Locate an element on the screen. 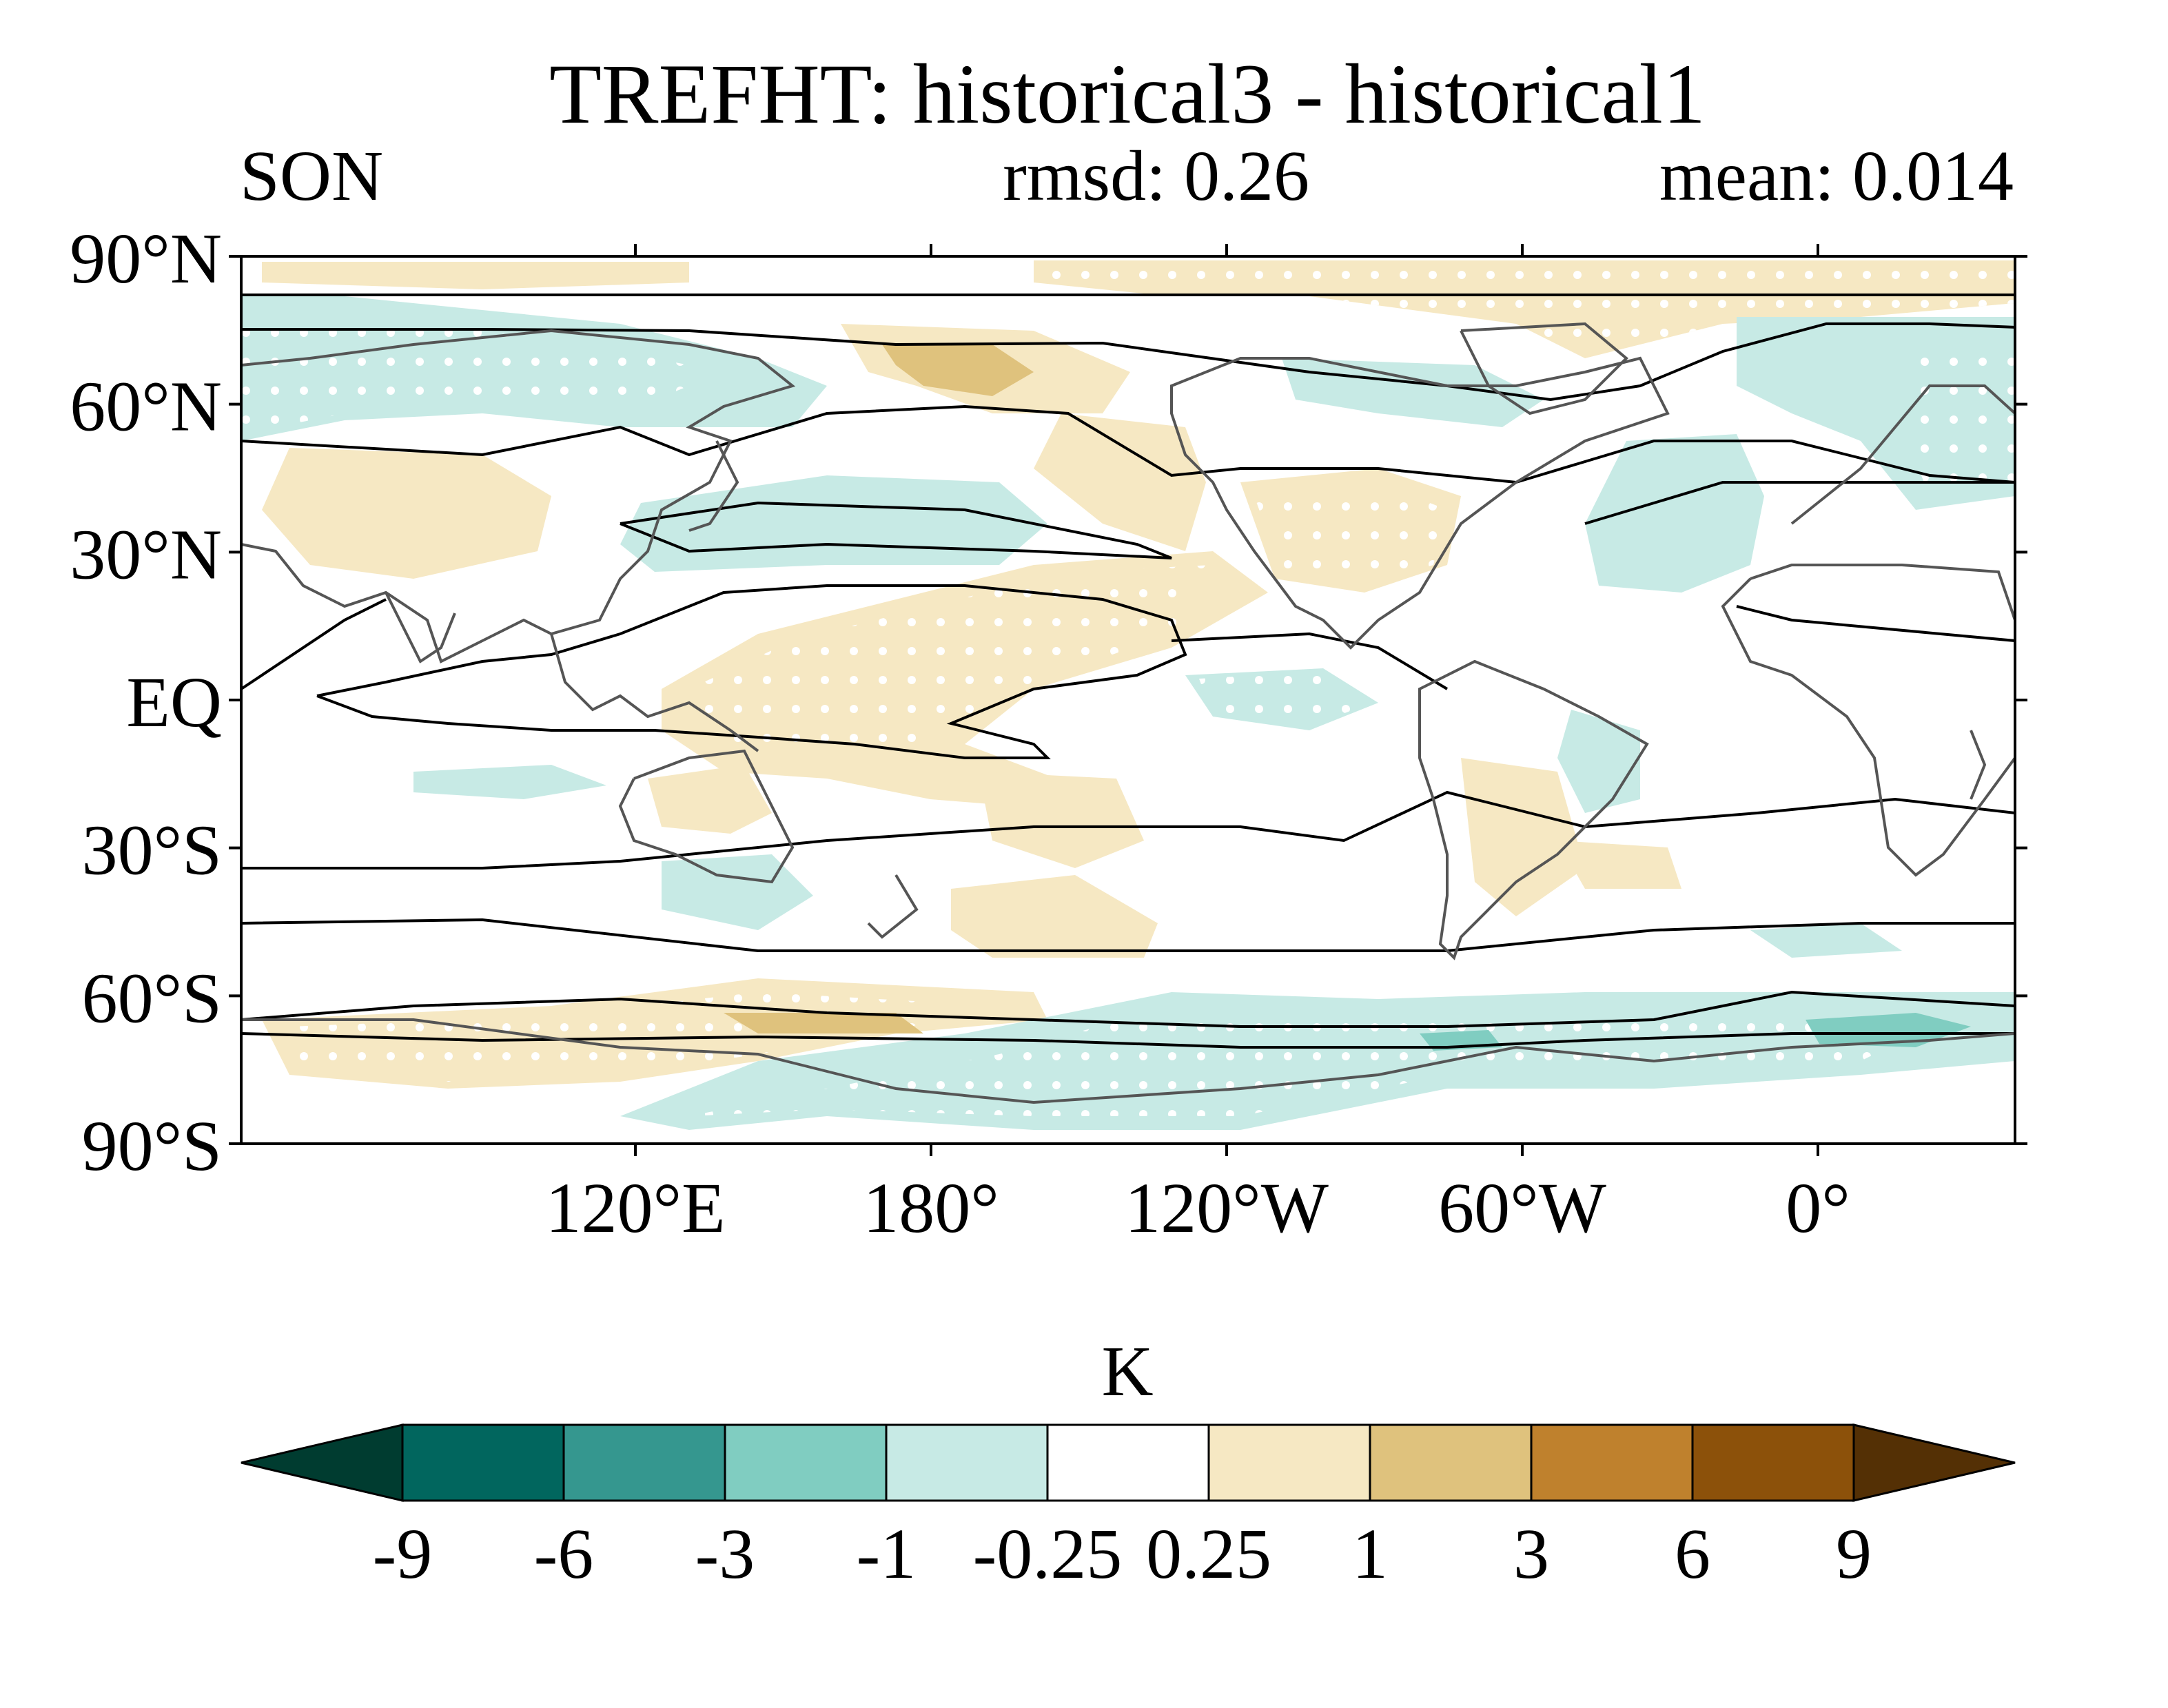 The image size is (2168, 1708). cool-region-indian-ocean is located at coordinates (509, 782).